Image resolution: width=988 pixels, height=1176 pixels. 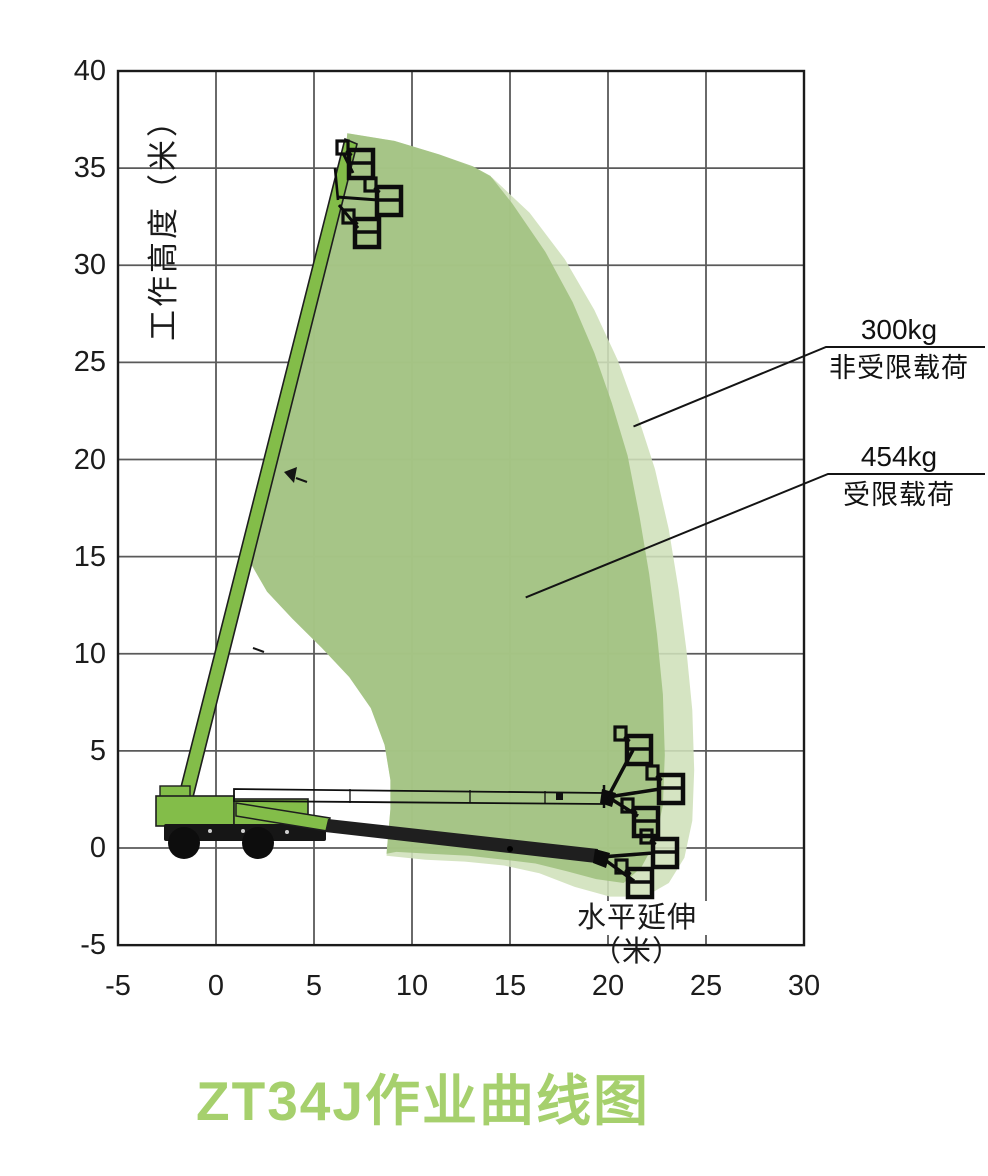 I want to click on x-tick-label: 30, so click(x=804, y=986).